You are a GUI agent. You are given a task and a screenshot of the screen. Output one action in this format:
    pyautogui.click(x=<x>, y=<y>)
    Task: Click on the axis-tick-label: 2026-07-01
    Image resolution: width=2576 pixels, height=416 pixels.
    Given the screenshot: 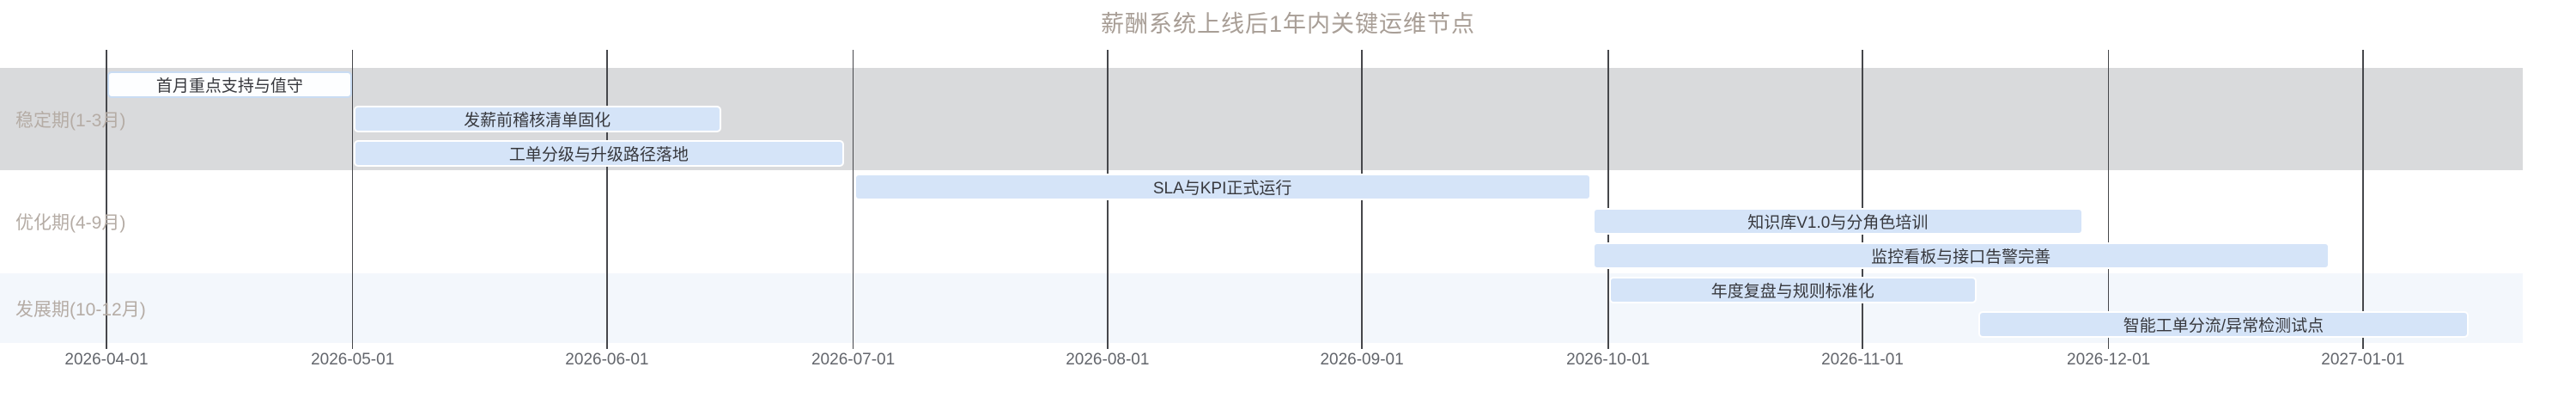 What is the action you would take?
    pyautogui.click(x=854, y=360)
    